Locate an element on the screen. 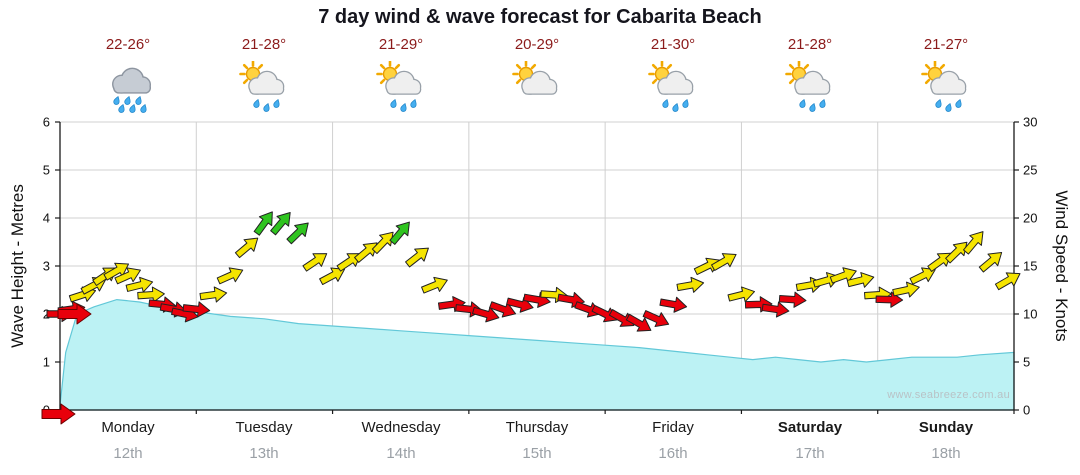 Image resolution: width=1080 pixels, height=475 pixels. wave-tick-label: 6 is located at coordinates (46, 122).